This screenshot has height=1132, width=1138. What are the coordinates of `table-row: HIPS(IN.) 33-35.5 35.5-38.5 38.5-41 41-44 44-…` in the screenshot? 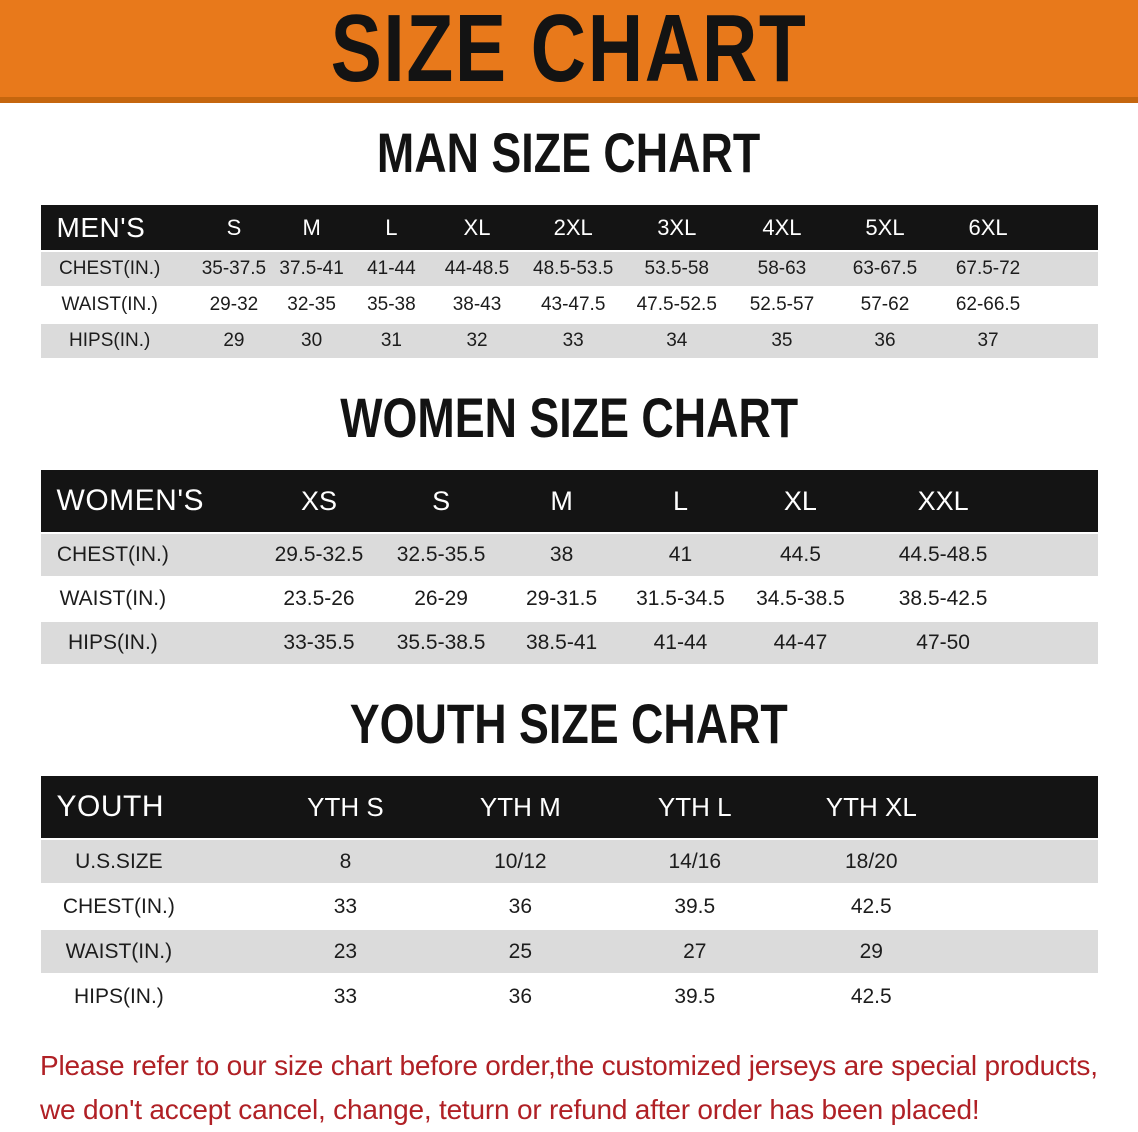 It's located at (569, 643).